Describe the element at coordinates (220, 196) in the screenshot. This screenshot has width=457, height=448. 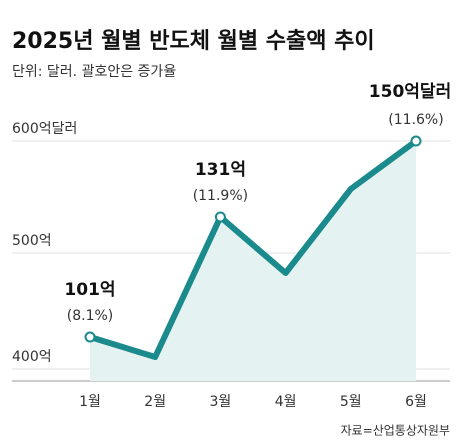
I see `growth-label: (11.9%)` at that location.